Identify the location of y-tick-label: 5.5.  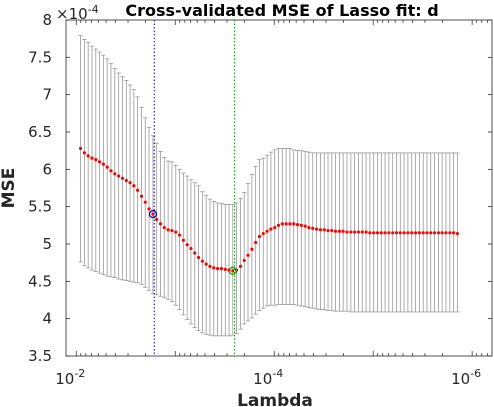
(40, 207).